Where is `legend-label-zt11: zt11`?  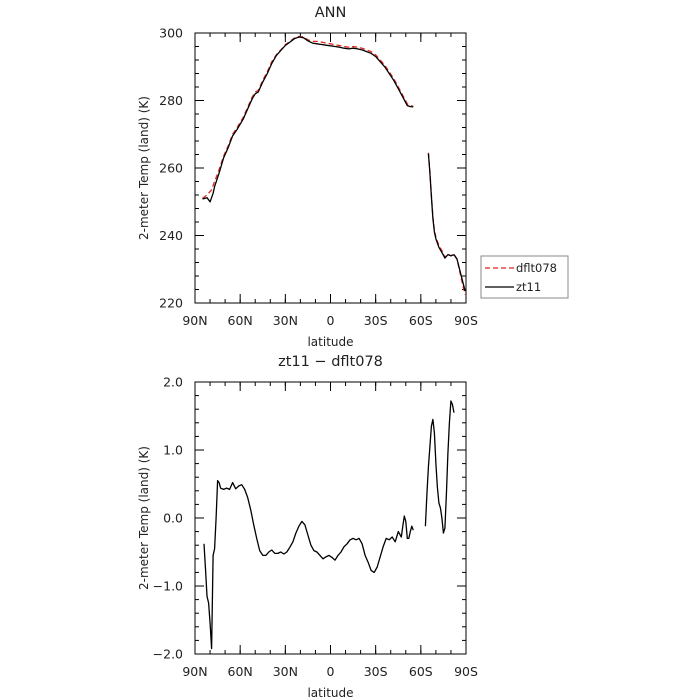 legend-label-zt11: zt11 is located at coordinates (528, 287).